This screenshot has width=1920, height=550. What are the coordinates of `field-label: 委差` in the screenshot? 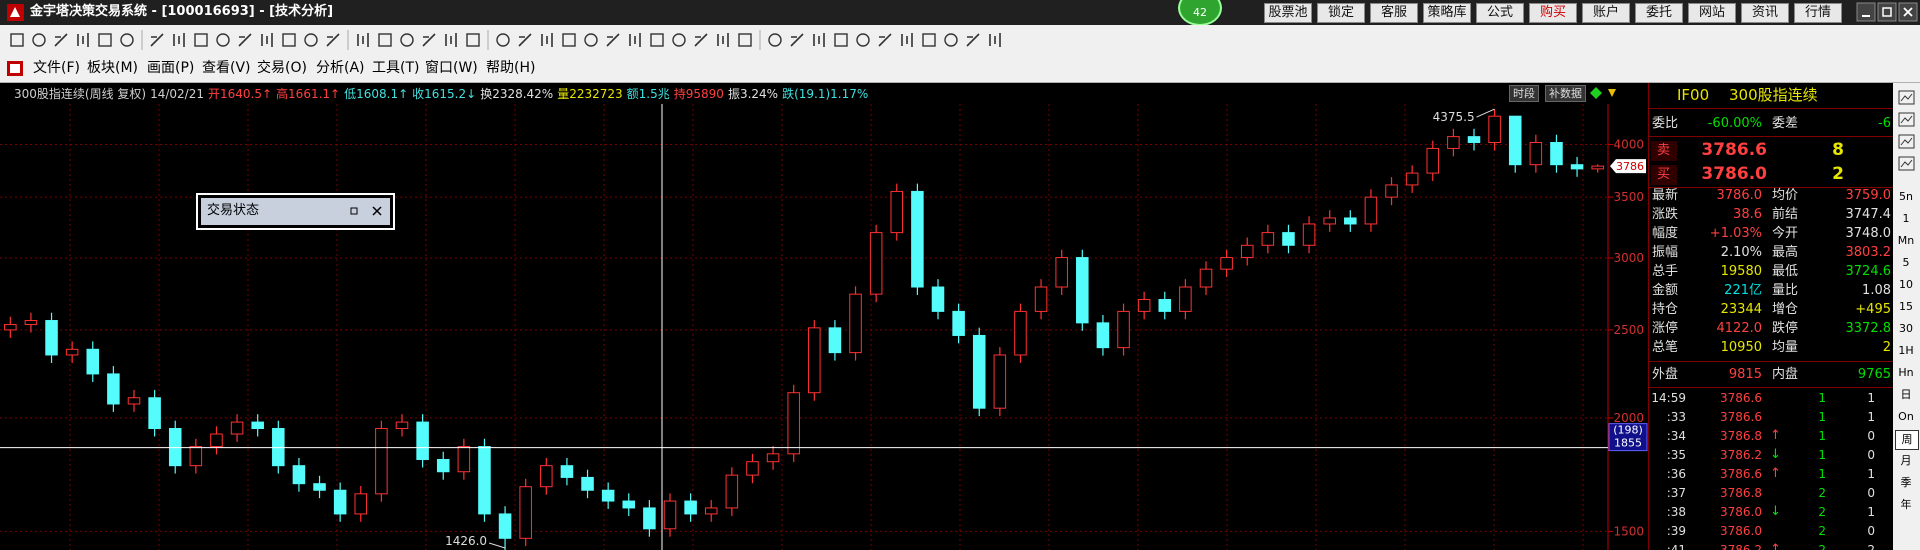 It's located at (1785, 123).